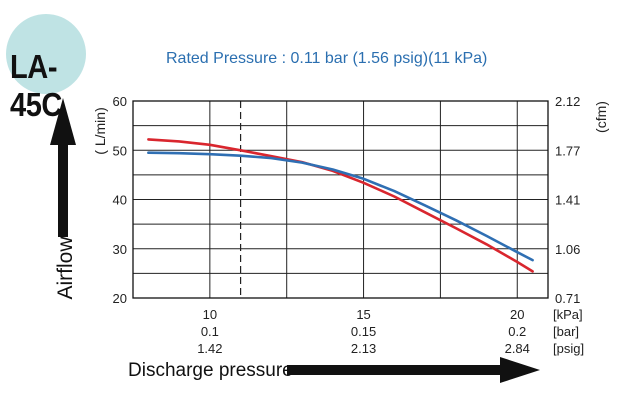  What do you see at coordinates (120, 101) in the screenshot?
I see `y-tick-label: 60` at bounding box center [120, 101].